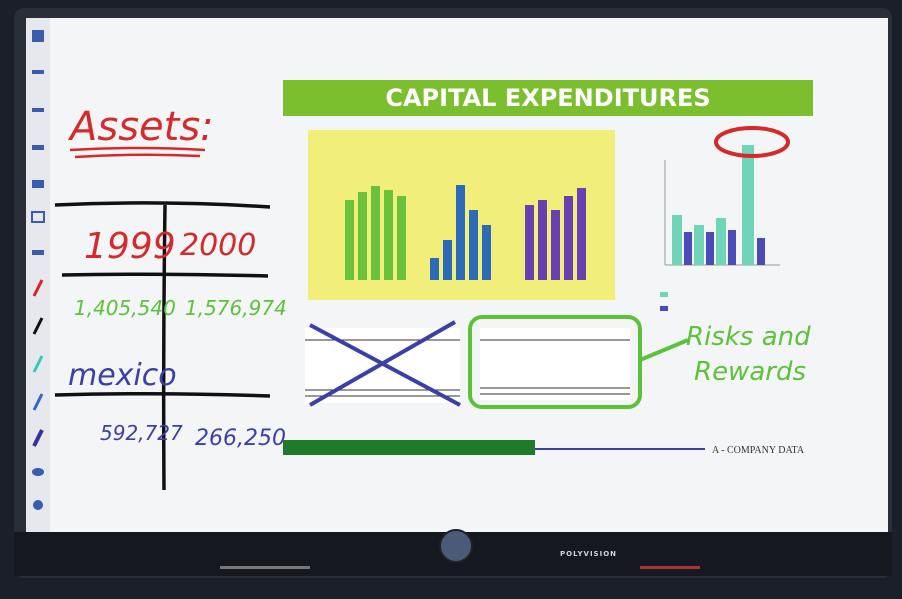 This screenshot has width=902, height=599. Describe the element at coordinates (140, 127) in the screenshot. I see `heading: Assets:` at that location.